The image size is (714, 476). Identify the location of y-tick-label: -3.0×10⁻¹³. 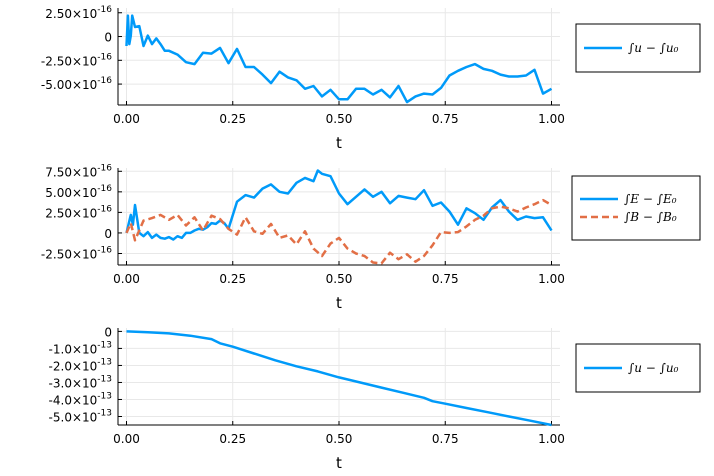
(80, 382).